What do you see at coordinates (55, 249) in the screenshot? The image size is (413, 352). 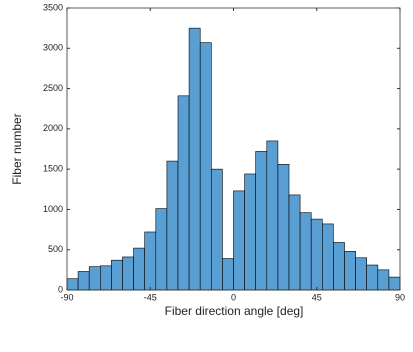 I see `y-tick-label: 500` at bounding box center [55, 249].